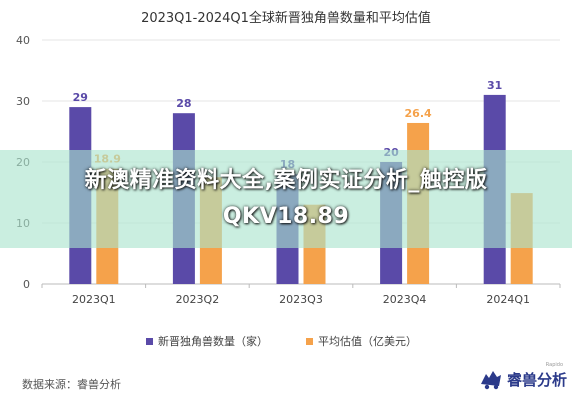 The image size is (572, 400). What do you see at coordinates (554, 365) in the screenshot?
I see `brand-tag: Rapido` at bounding box center [554, 365].